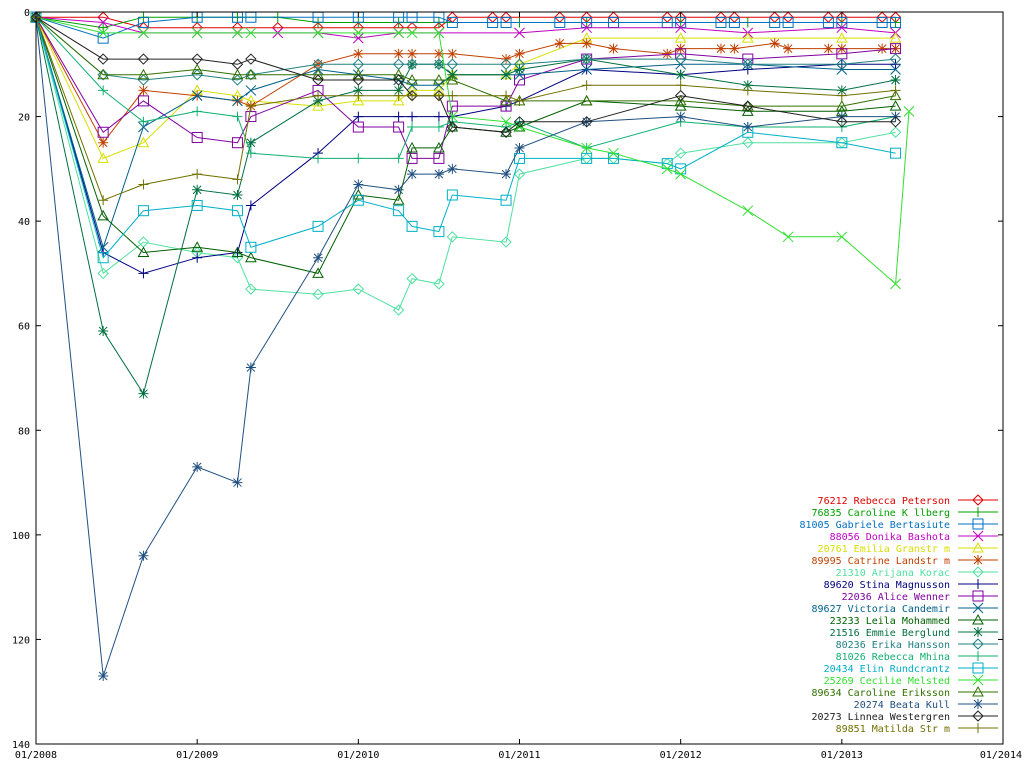 The width and height of the screenshot is (1024, 768). I want to click on legend-label: 76835 Caroline K llberg, so click(881, 513).